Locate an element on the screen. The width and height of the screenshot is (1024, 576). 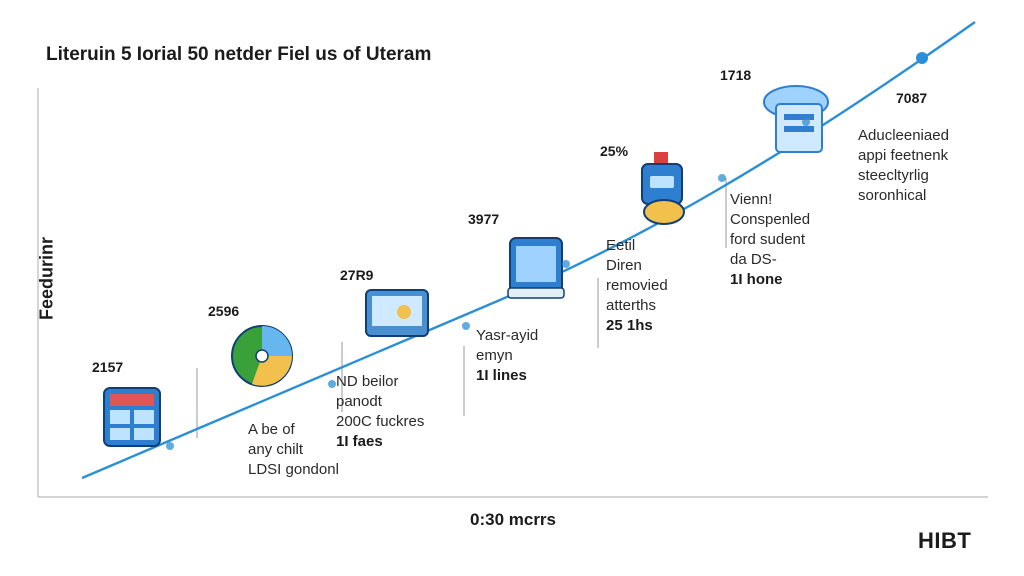
value-label-1: 2157 is located at coordinates (107, 367).